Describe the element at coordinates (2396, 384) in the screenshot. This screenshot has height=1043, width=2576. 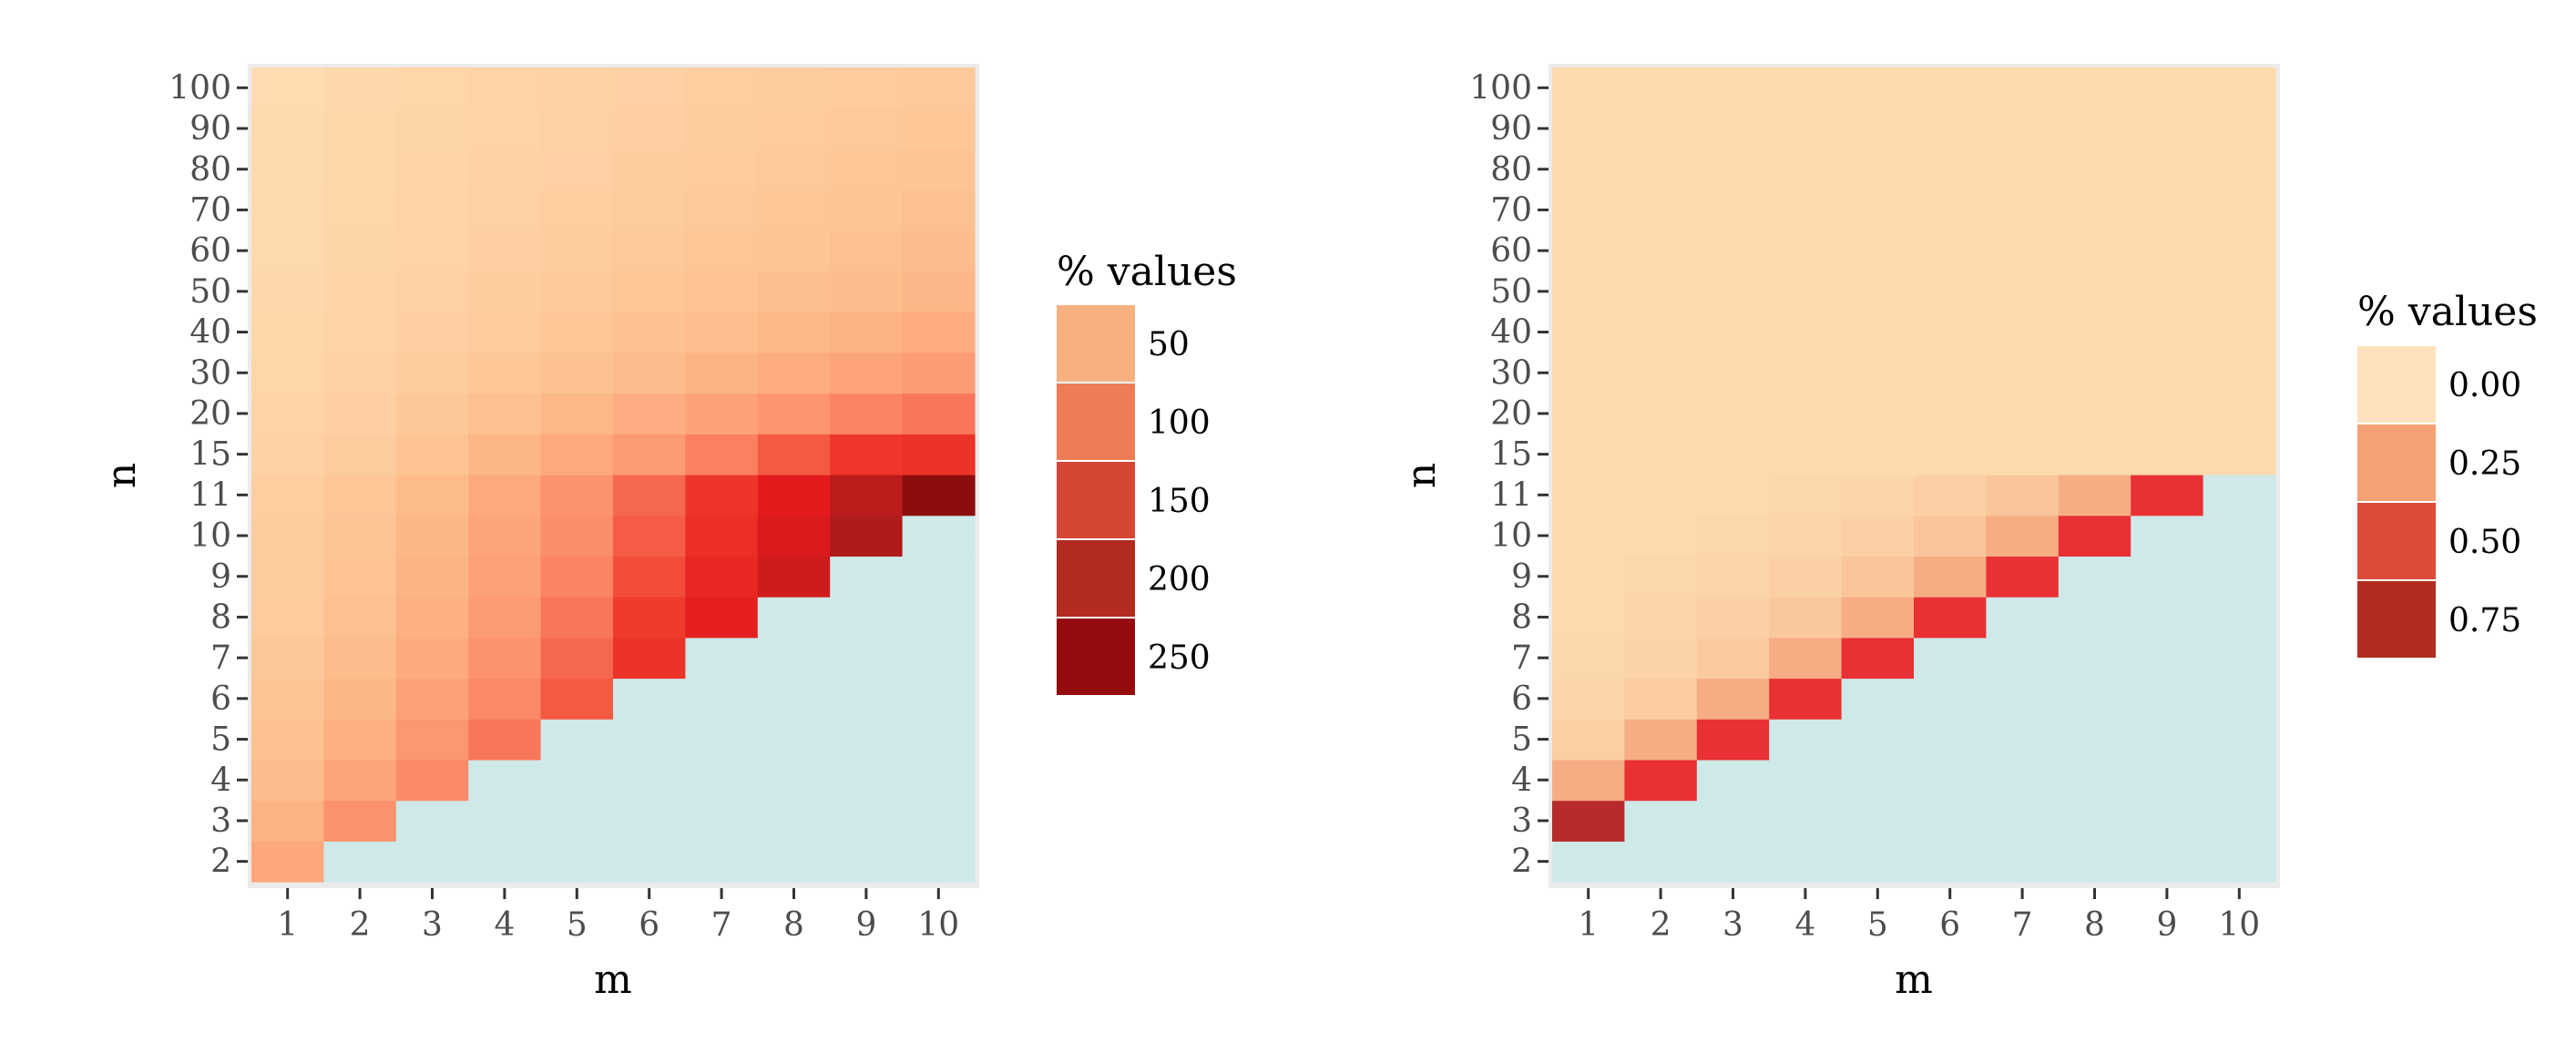
I see `legend-key` at that location.